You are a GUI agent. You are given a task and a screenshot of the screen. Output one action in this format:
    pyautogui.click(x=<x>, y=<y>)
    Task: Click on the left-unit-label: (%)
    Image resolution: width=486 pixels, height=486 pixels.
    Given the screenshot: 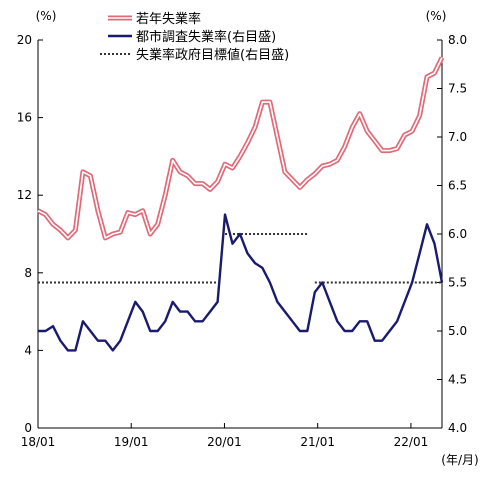 What is the action you would take?
    pyautogui.click(x=46, y=16)
    